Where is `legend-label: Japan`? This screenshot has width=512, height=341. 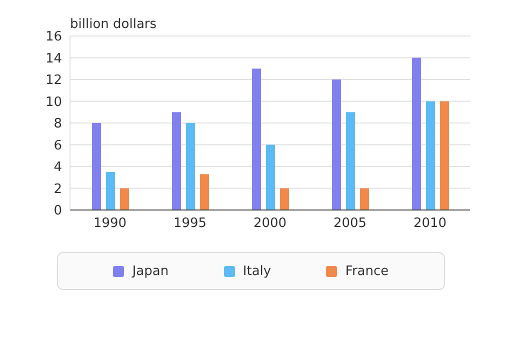
legend-label: Japan is located at coordinates (150, 271).